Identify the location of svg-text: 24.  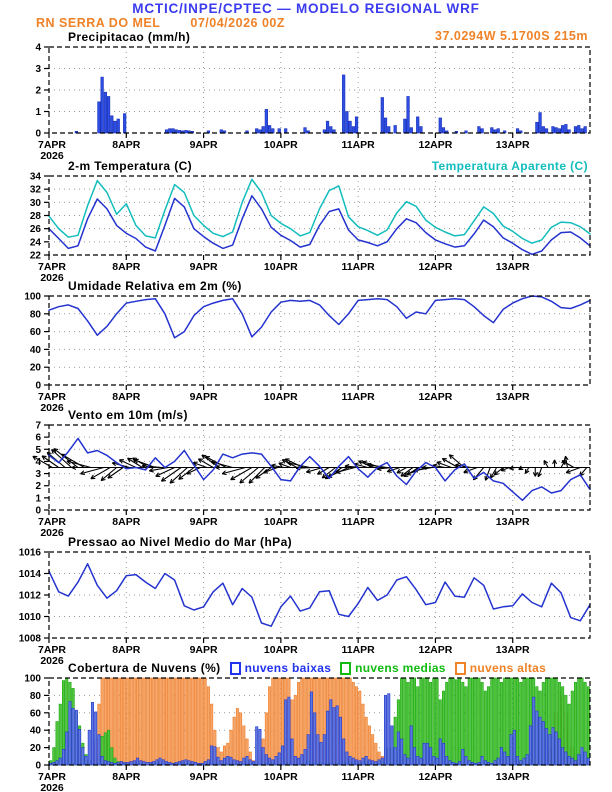
(36, 242).